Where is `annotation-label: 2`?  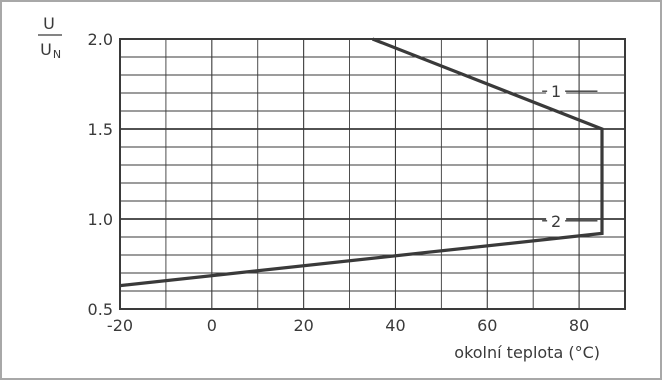
annotation-label: 2 is located at coordinates (556, 221).